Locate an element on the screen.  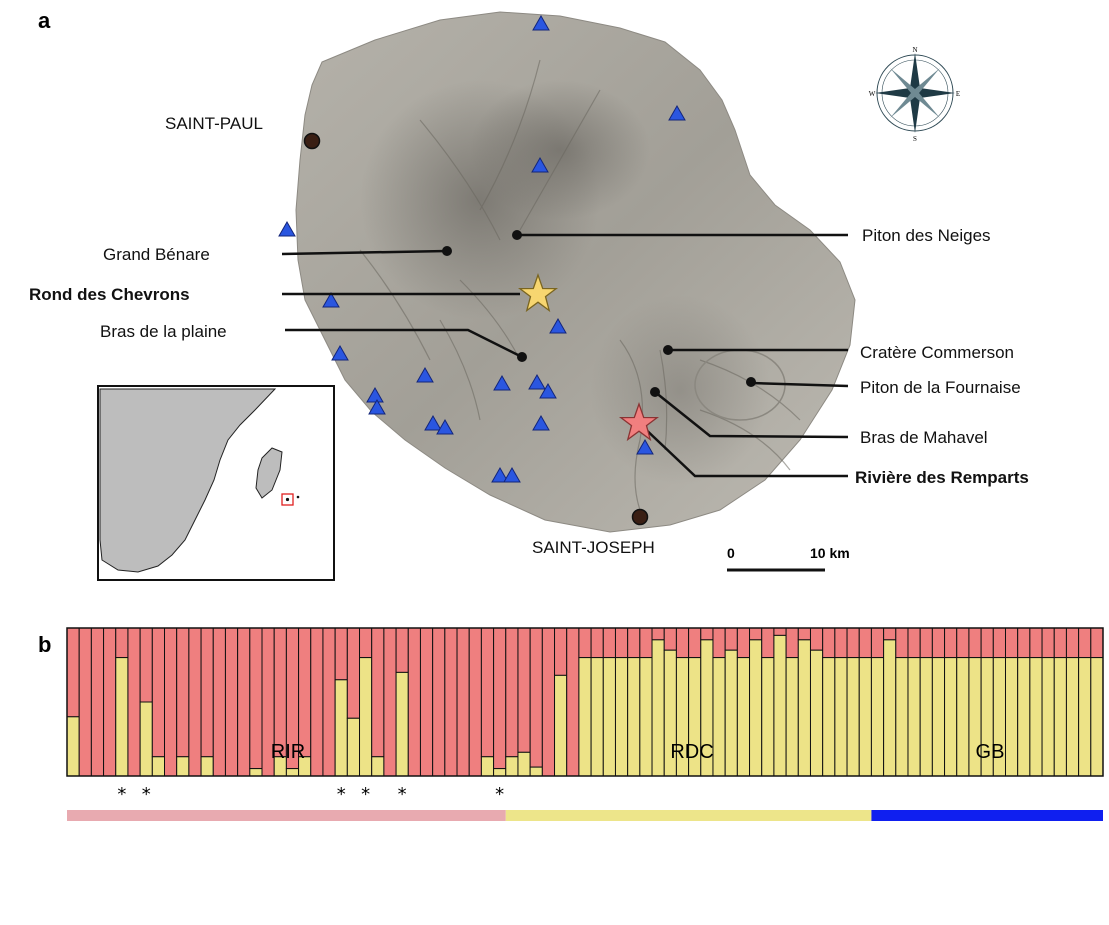
panel-label-b: b is located at coordinates (44, 644).